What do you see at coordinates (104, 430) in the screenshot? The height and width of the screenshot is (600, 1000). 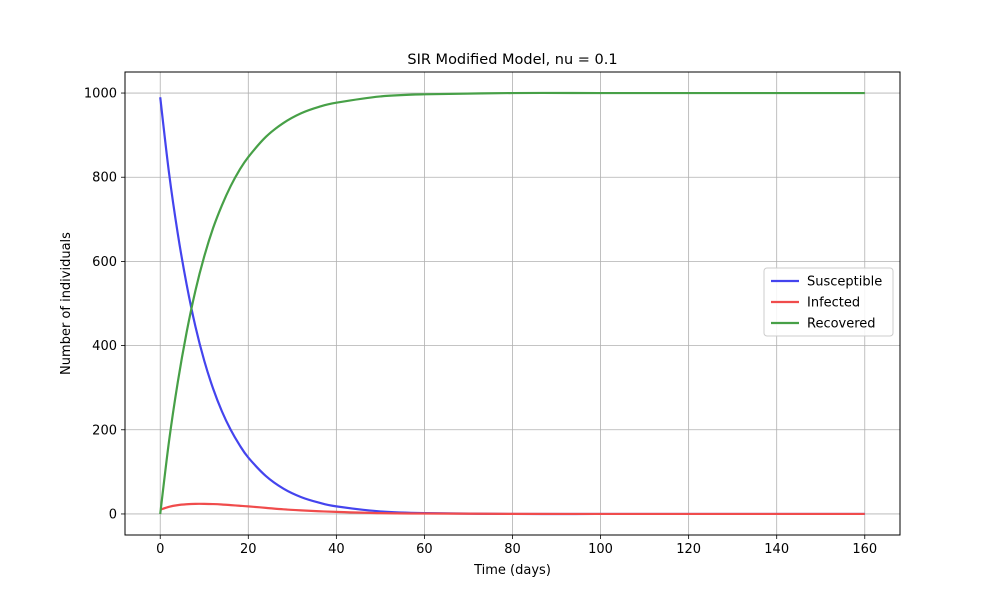 I see `y-tick-label: 200` at bounding box center [104, 430].